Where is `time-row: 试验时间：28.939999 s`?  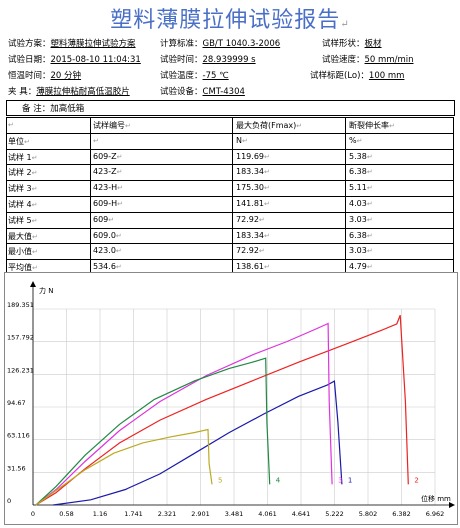 time-row: 试验时间：28.939999 s is located at coordinates (208, 60).